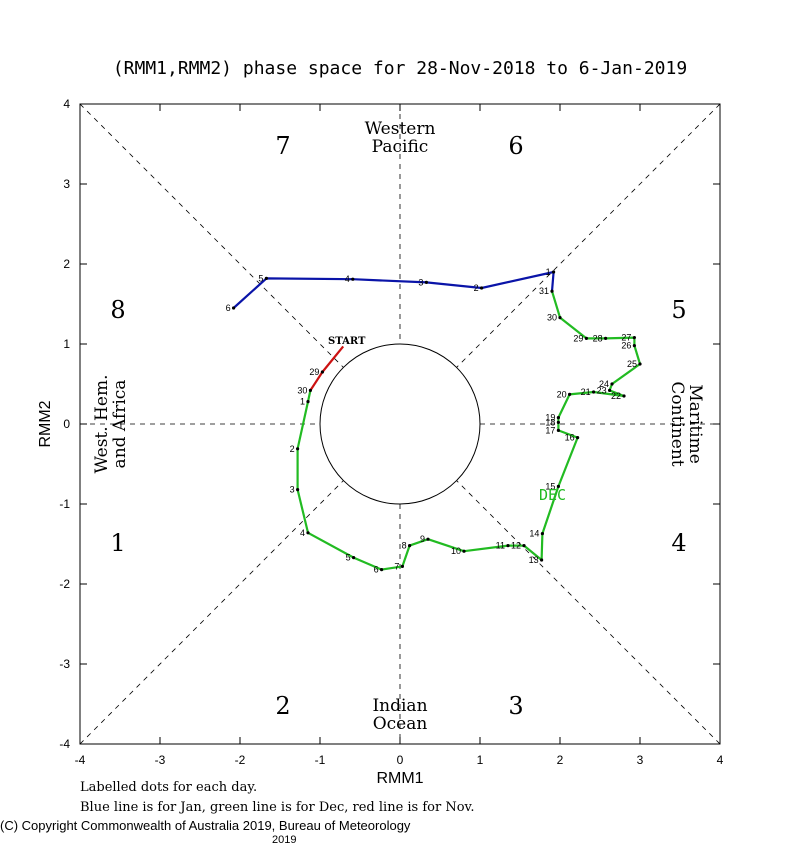 The image size is (800, 850). I want to click on day-label: 12, so click(516, 546).